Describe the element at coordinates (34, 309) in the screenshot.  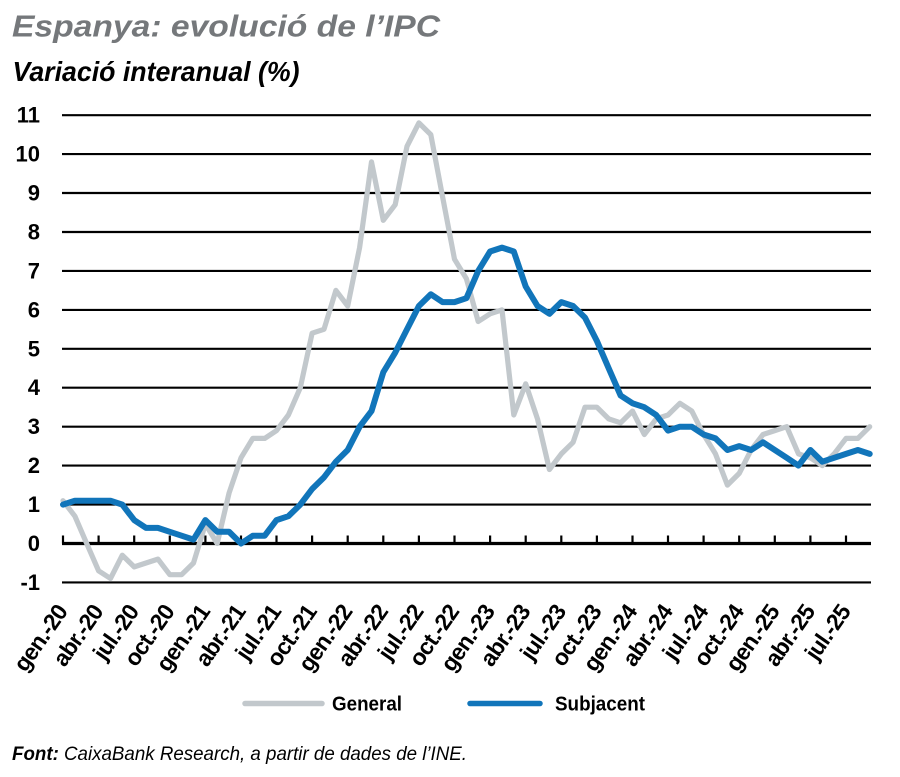
I see `svg-text: 6` at that location.